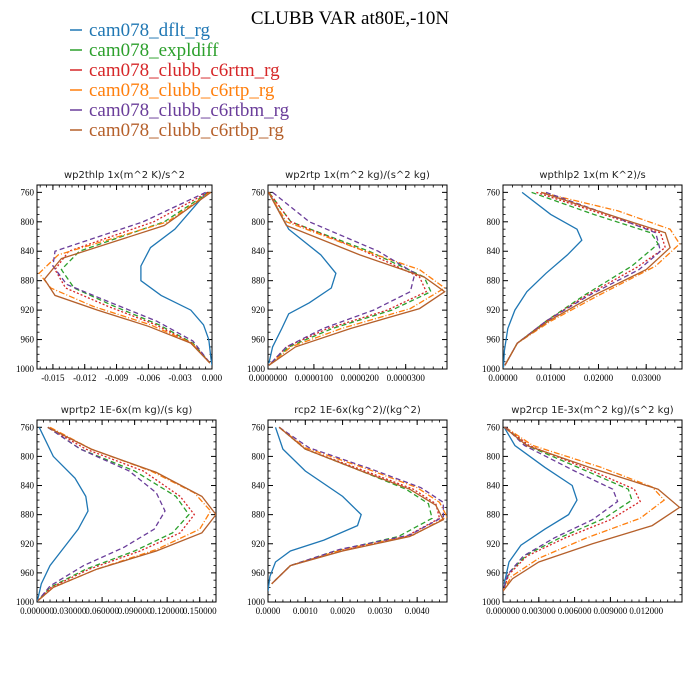  What do you see at coordinates (342, 611) in the screenshot?
I see `x-tick-label-4-2: 0.0020` at bounding box center [342, 611].